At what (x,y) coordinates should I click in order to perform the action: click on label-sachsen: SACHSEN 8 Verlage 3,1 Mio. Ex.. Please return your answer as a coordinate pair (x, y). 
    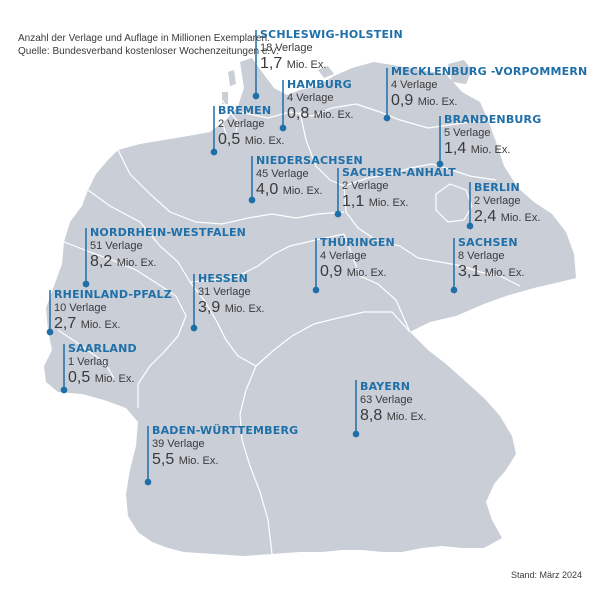
    Looking at the image, I should click on (491, 259).